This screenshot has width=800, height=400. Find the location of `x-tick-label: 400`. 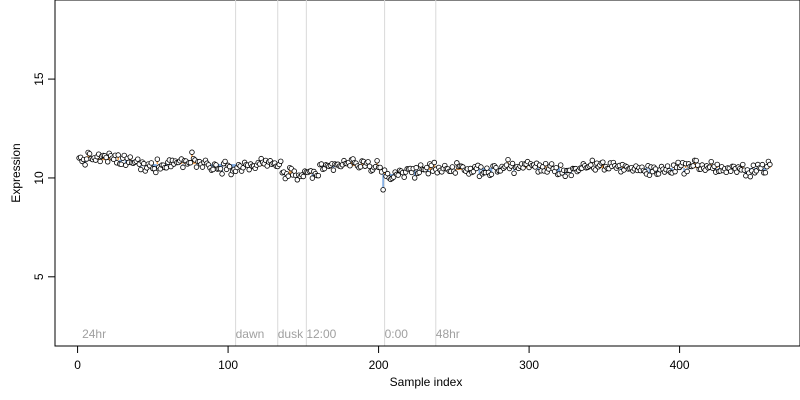

x-tick-label: 400 is located at coordinates (680, 365).